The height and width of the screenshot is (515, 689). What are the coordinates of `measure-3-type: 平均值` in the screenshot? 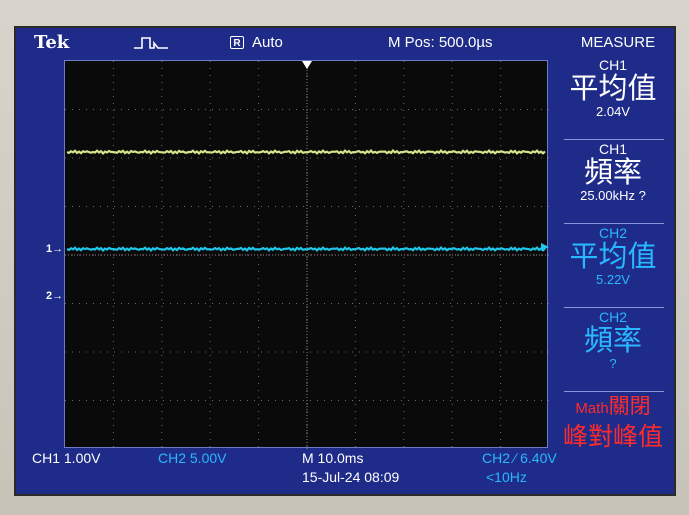 It's located at (613, 257).